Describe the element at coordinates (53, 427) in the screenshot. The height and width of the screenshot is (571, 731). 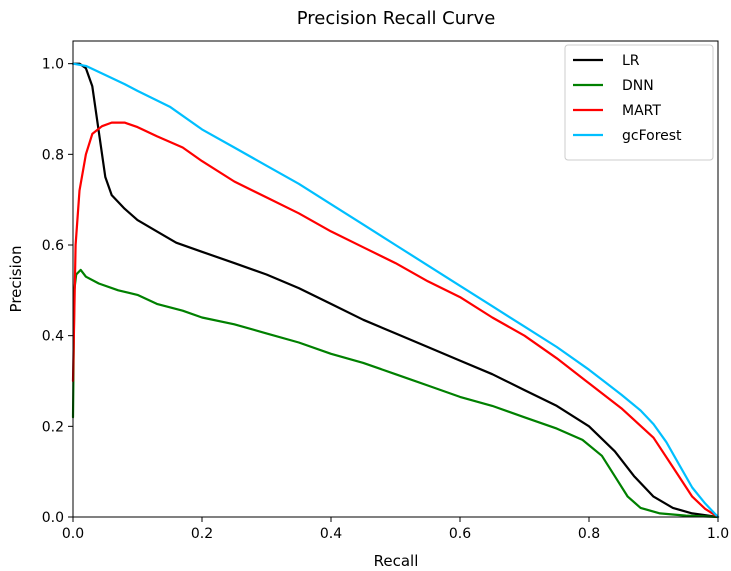
I see `y-tick-label: 0.2` at that location.